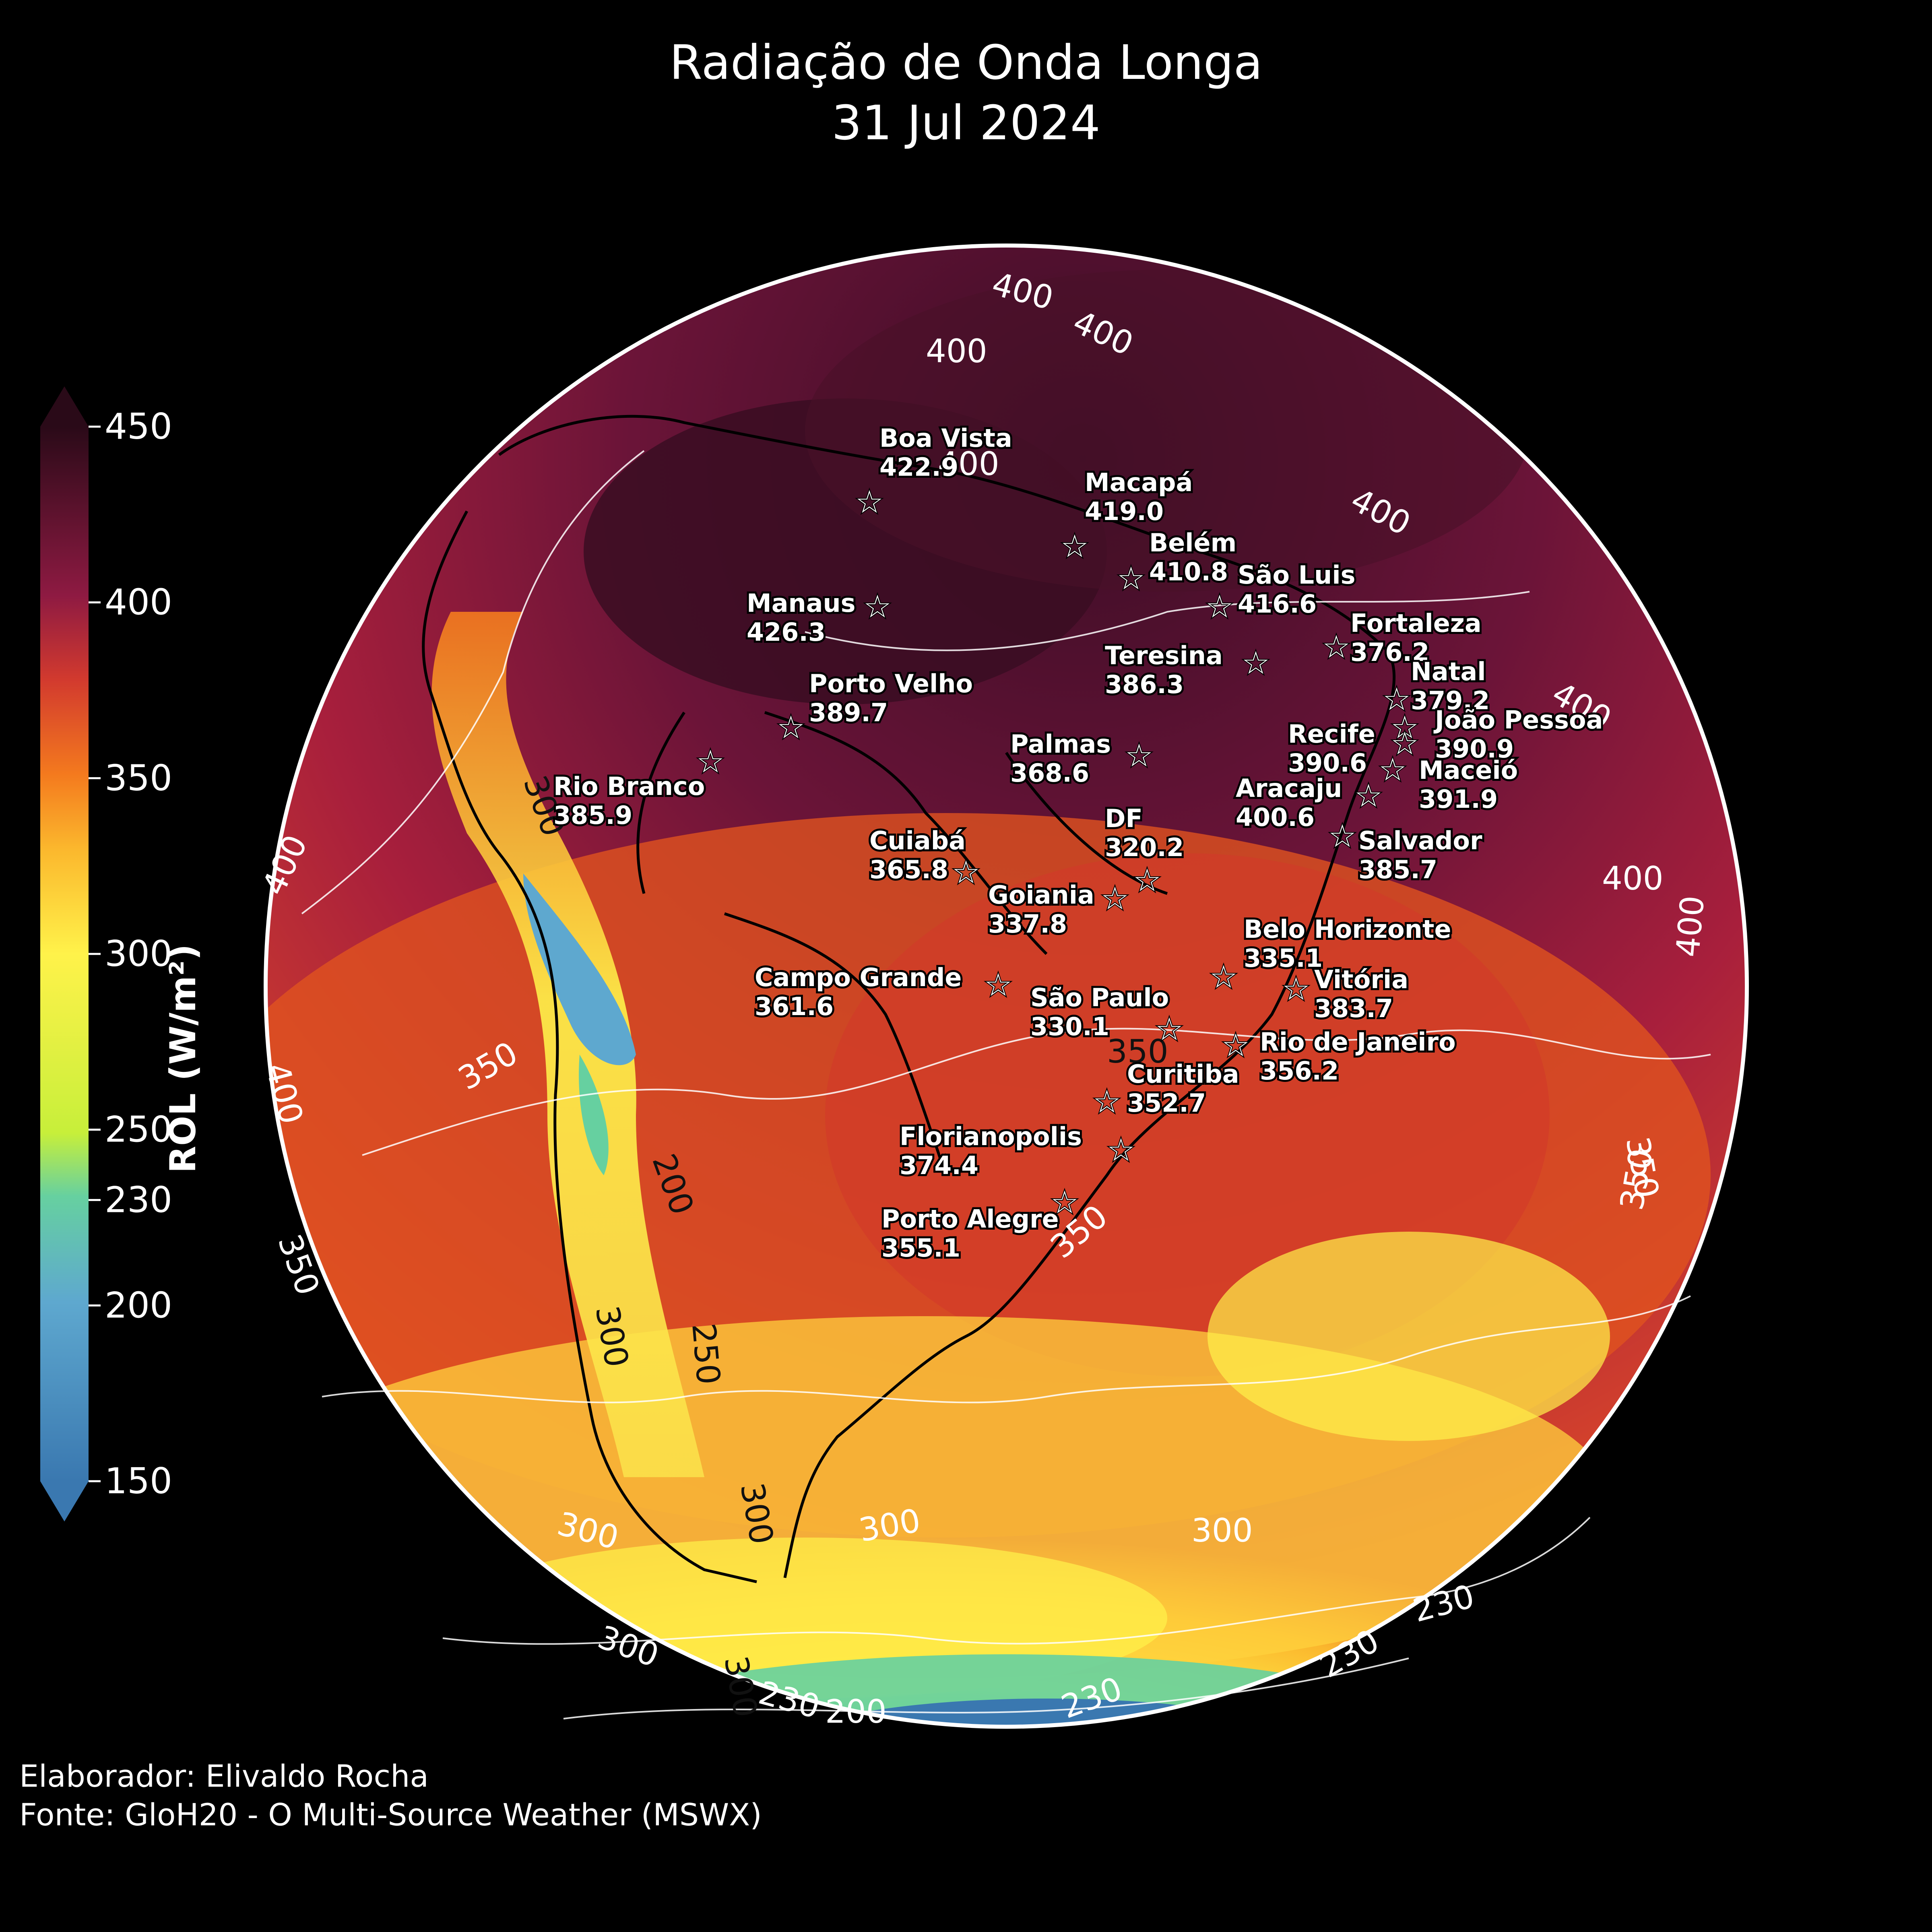  What do you see at coordinates (1327, 763) in the screenshot?
I see `city-olr-value: 390.6` at bounding box center [1327, 763].